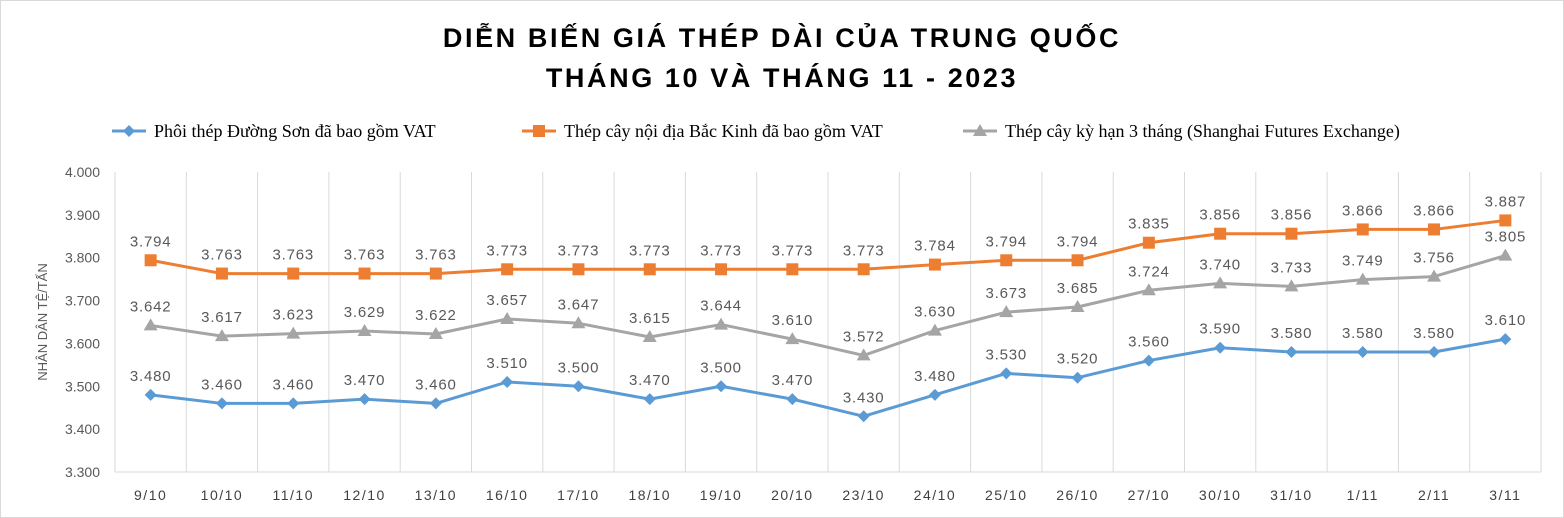 The height and width of the screenshot is (518, 1564). What do you see at coordinates (863, 495) in the screenshot?
I see `x-tick-label: 23/10` at bounding box center [863, 495].